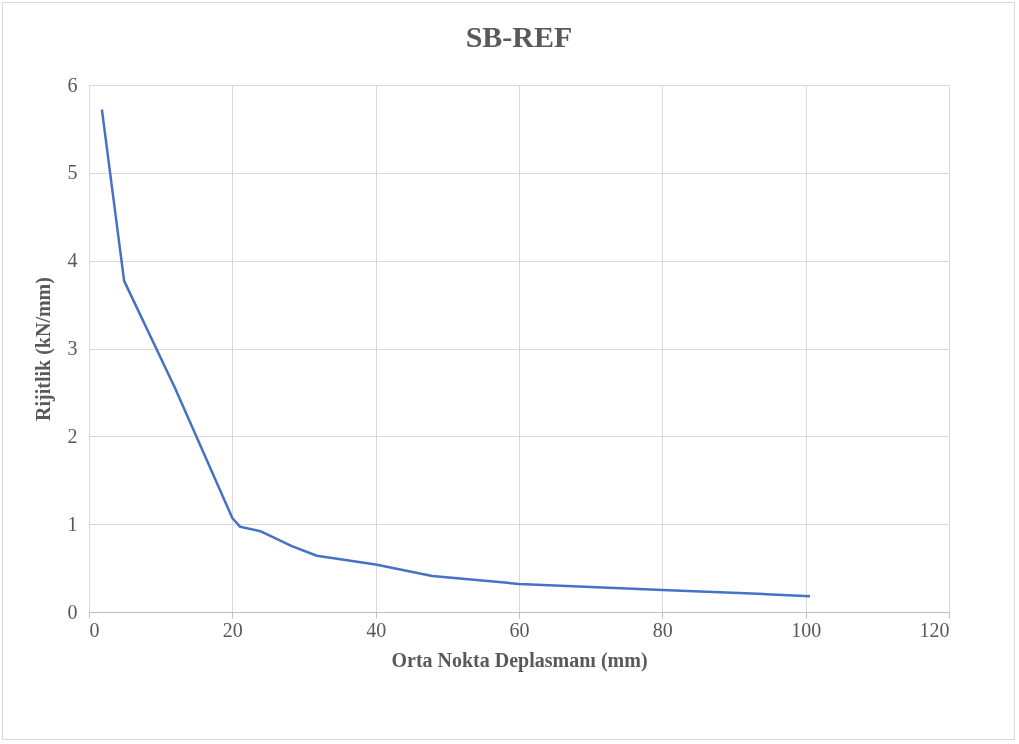 The image size is (1019, 744). Describe the element at coordinates (519, 629) in the screenshot. I see `x-tick-label: 60` at that location.